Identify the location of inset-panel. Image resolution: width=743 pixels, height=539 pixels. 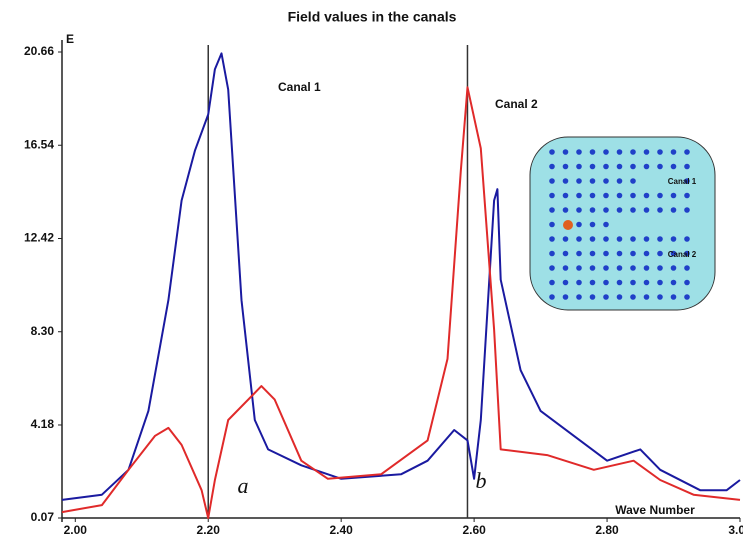
(622, 223).